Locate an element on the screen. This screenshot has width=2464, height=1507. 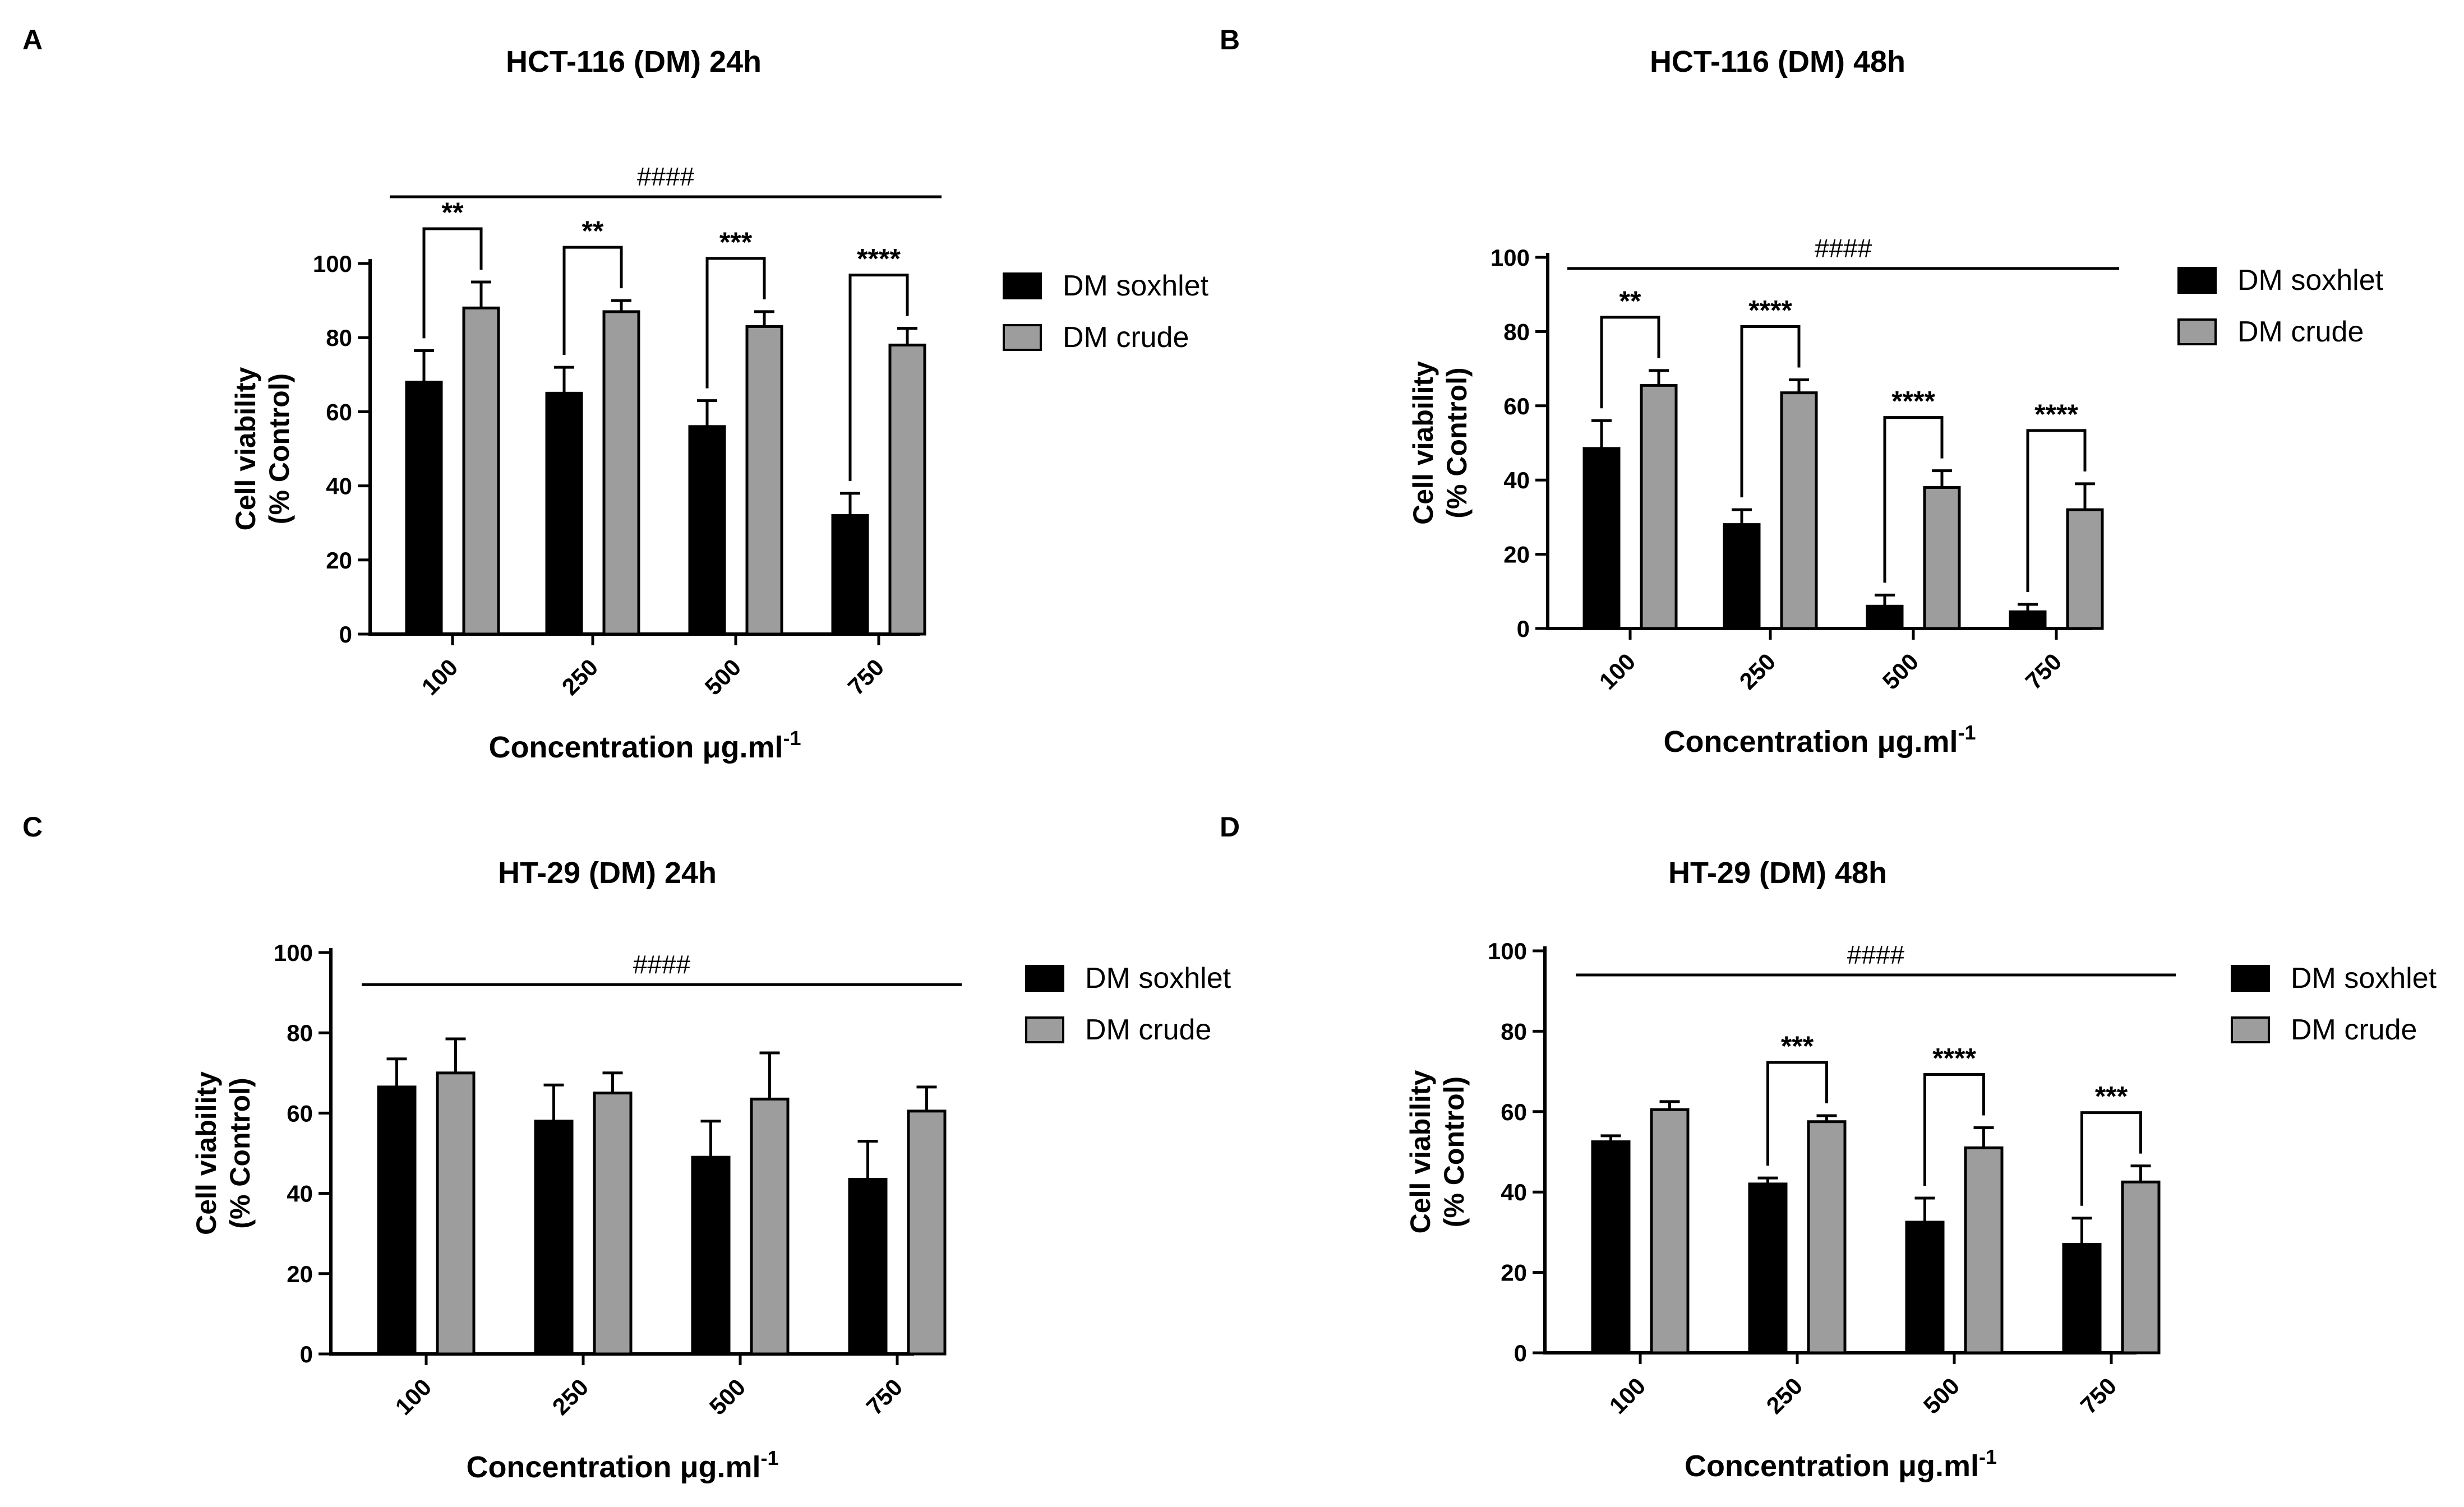
significance-stars: ** is located at coordinates (1630, 301).